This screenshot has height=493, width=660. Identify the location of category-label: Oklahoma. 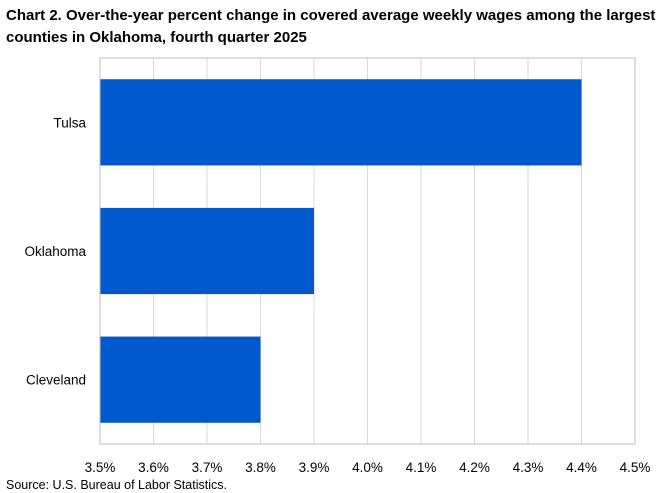
(55, 251).